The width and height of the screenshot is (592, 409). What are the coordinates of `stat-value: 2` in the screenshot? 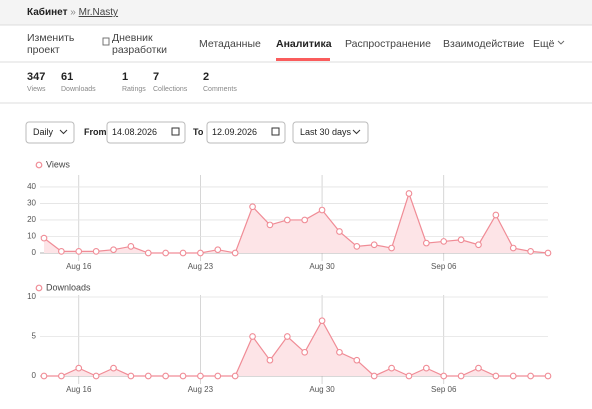 It's located at (206, 77).